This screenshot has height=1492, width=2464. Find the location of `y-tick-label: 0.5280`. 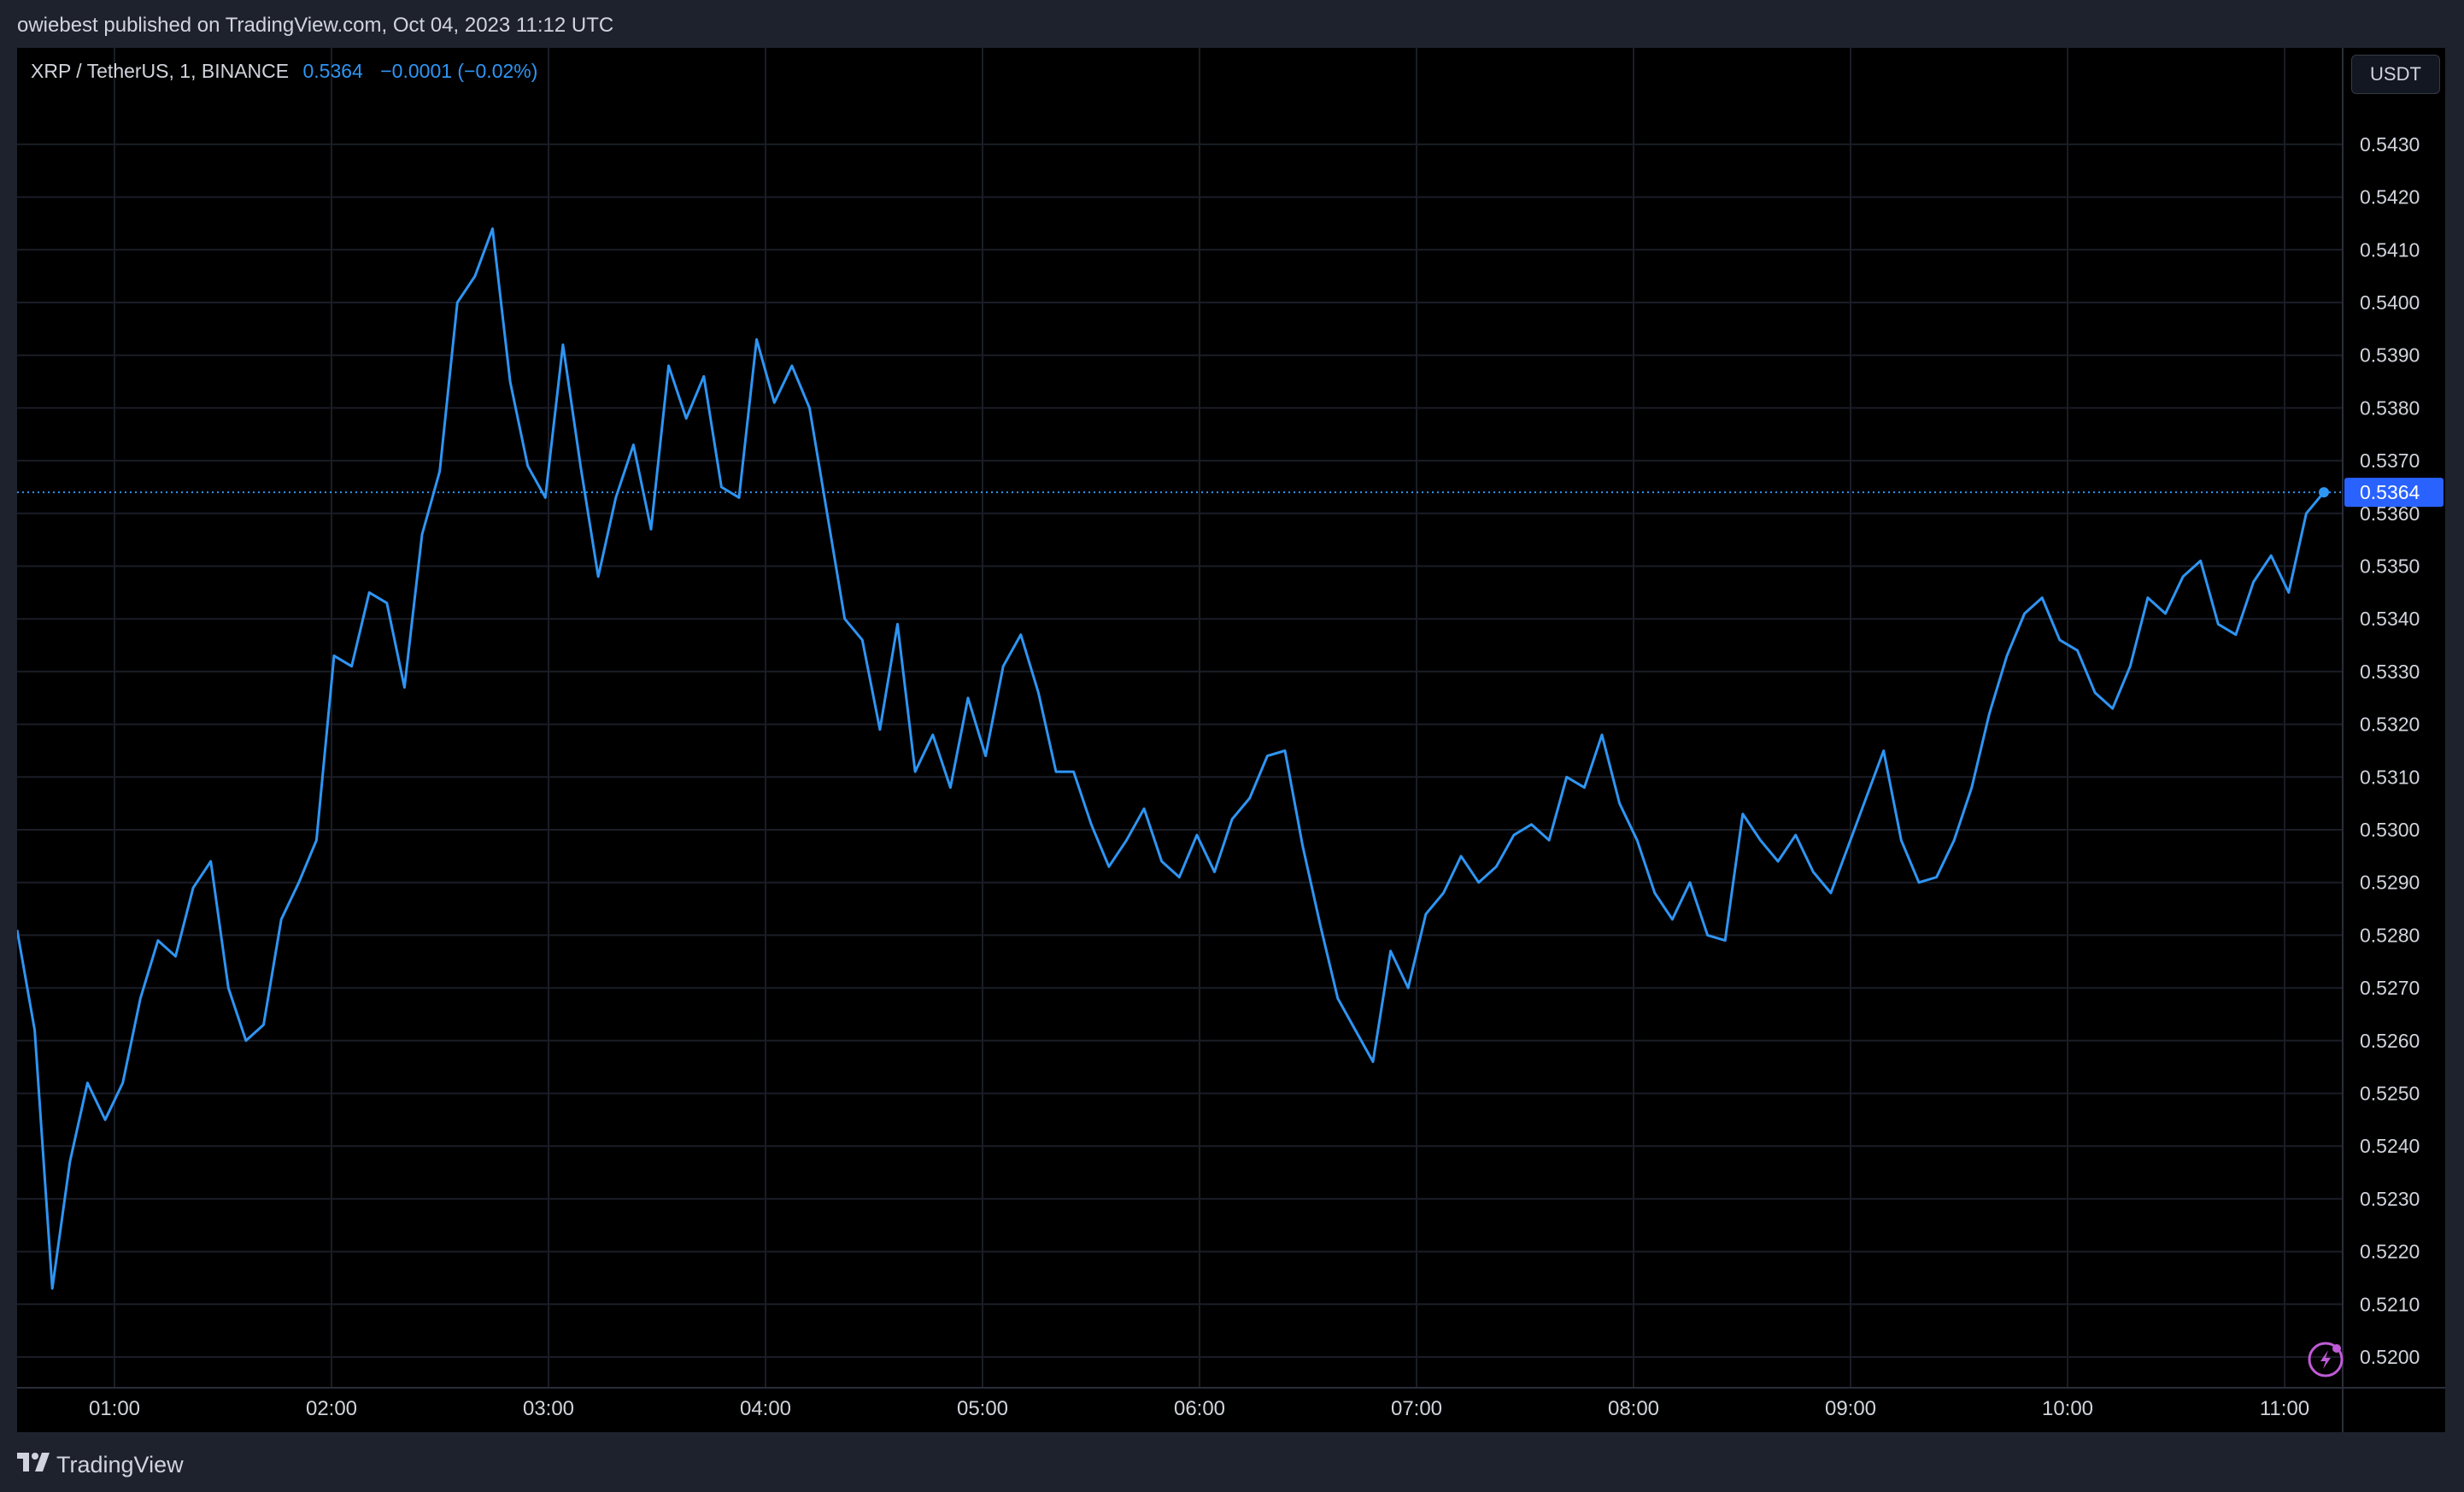

y-tick-label: 0.5280 is located at coordinates (2390, 935).